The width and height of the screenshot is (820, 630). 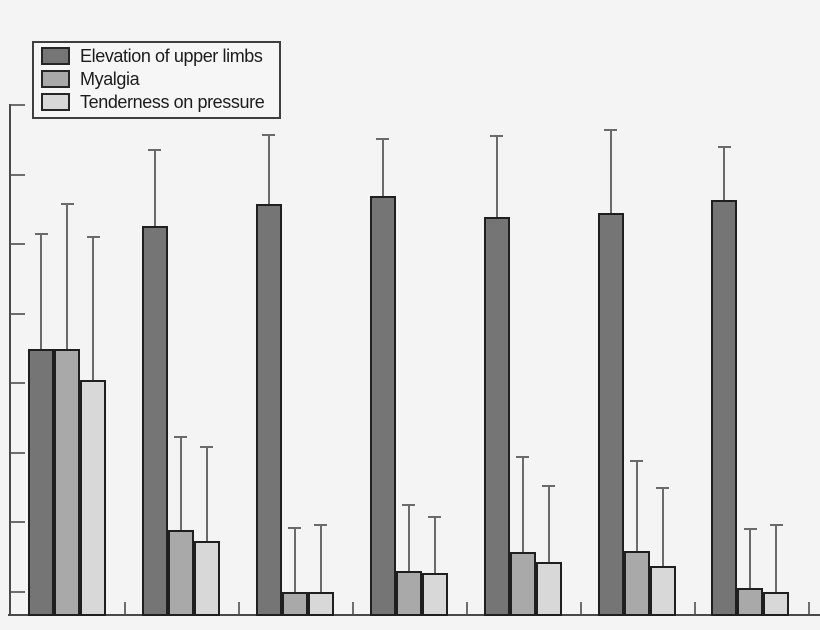 What do you see at coordinates (171, 56) in the screenshot?
I see `legend-label: Elevation of upper limbs` at bounding box center [171, 56].